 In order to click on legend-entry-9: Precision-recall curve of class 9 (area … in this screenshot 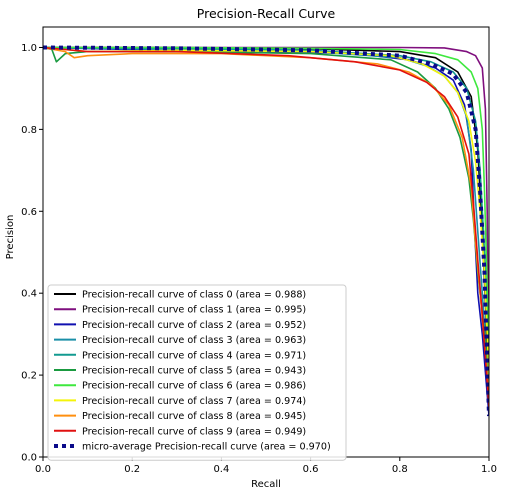, I will do `click(194, 431)`.